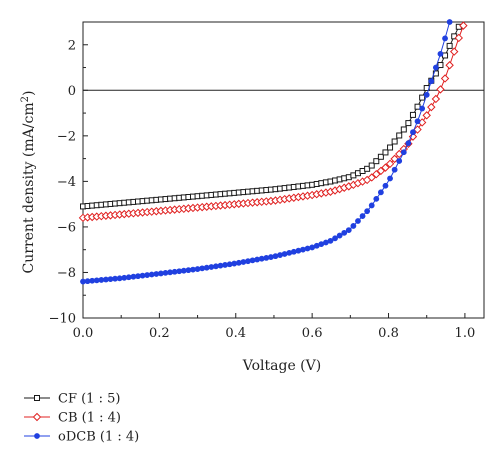 The height and width of the screenshot is (463, 500). Describe the element at coordinates (68, 174) in the screenshot. I see `y-axis-ticks: 2 0 −2 −4 −6 −8 −10` at that location.